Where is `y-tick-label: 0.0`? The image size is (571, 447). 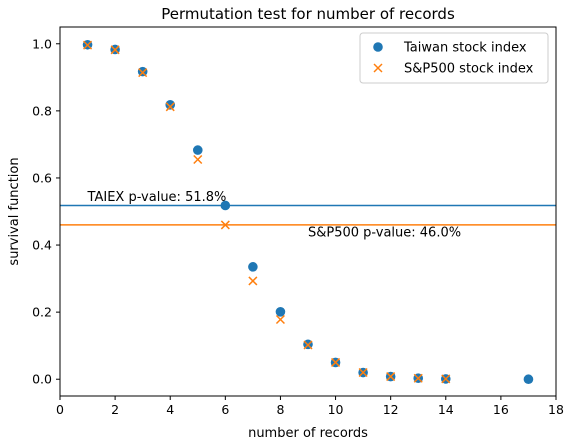 y-tick-label: 0.0 is located at coordinates (42, 379).